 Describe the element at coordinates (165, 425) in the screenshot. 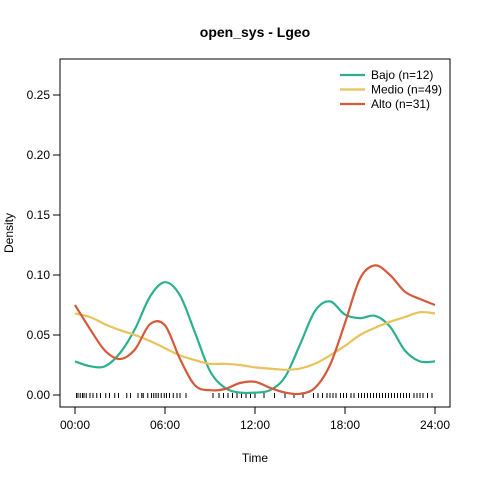

I see `x-tick-label: 06:00` at that location.